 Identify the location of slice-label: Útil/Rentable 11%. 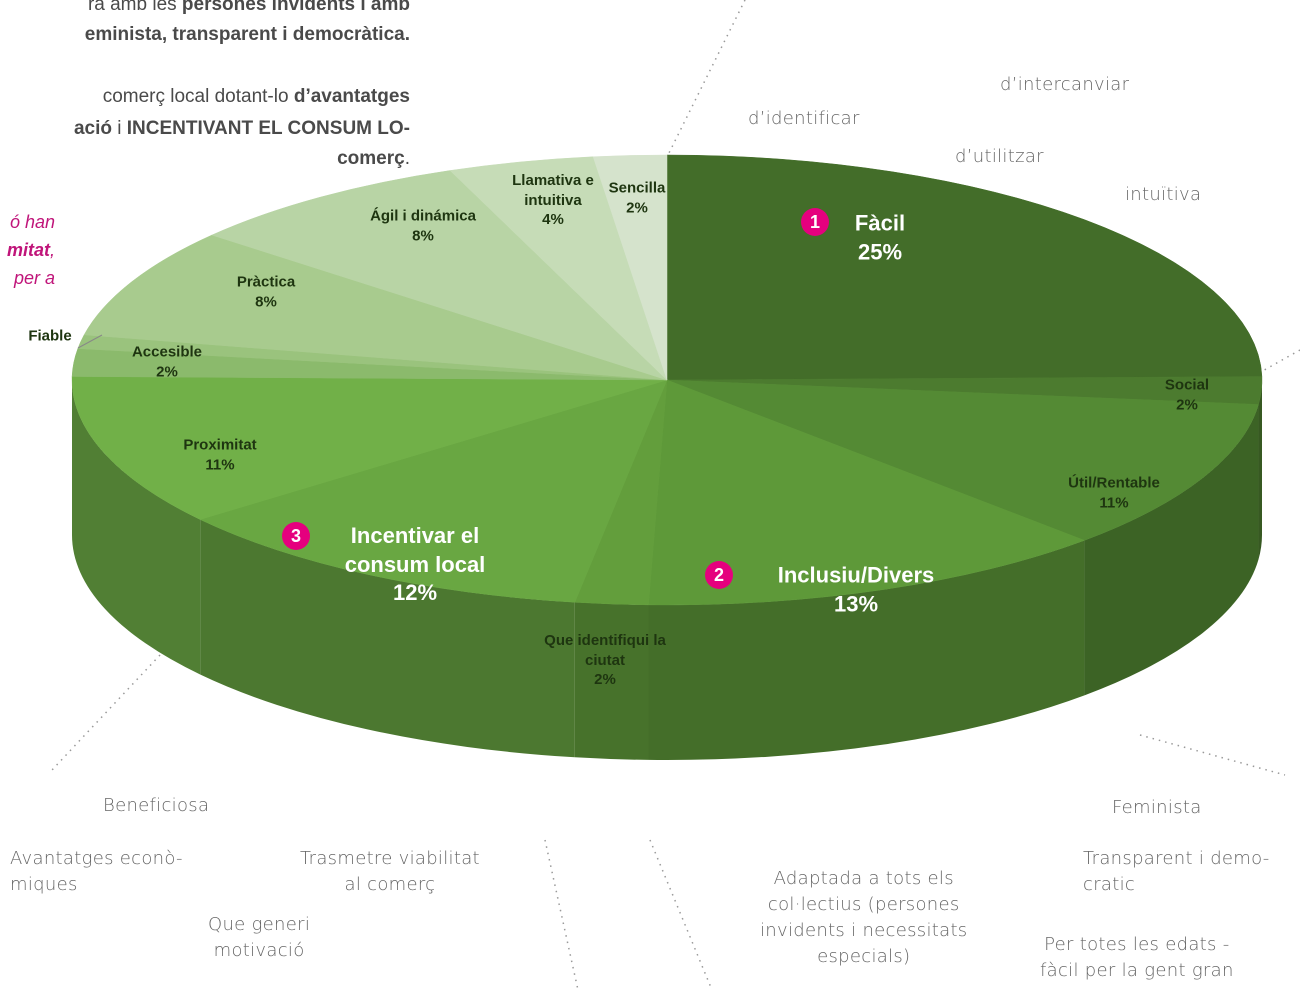
(1114, 493).